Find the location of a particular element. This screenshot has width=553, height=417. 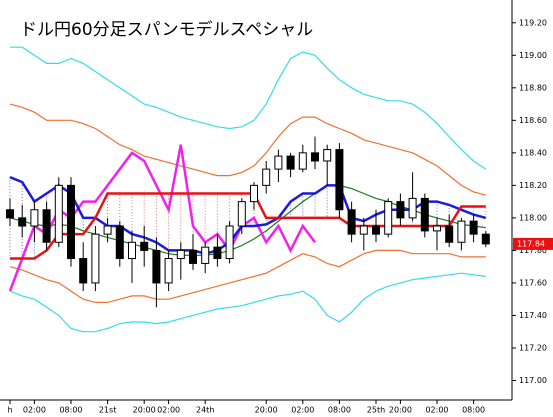

last-price-box is located at coordinates (533, 243).